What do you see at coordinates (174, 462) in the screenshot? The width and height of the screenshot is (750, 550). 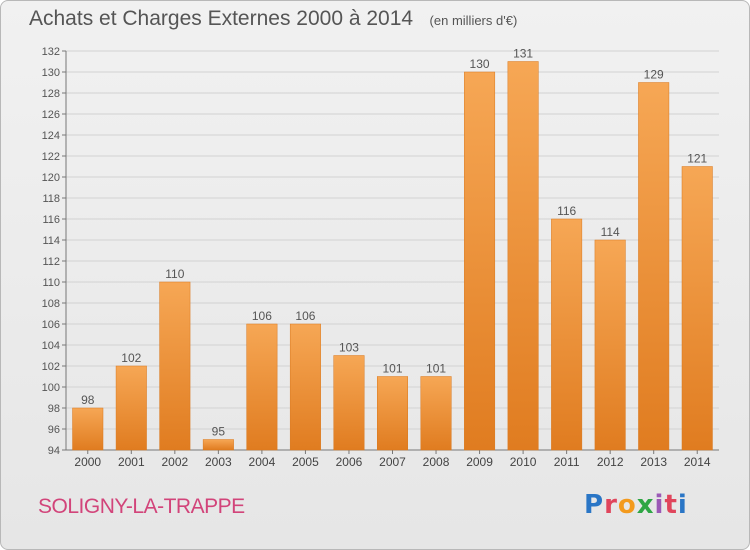 I see `x-tick-label: 2002` at bounding box center [174, 462].